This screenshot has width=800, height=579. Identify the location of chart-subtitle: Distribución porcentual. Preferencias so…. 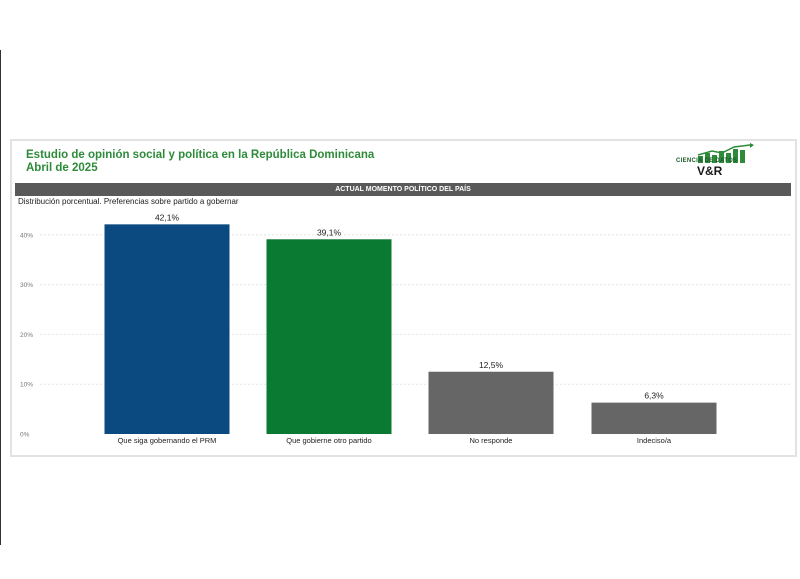
(128, 201).